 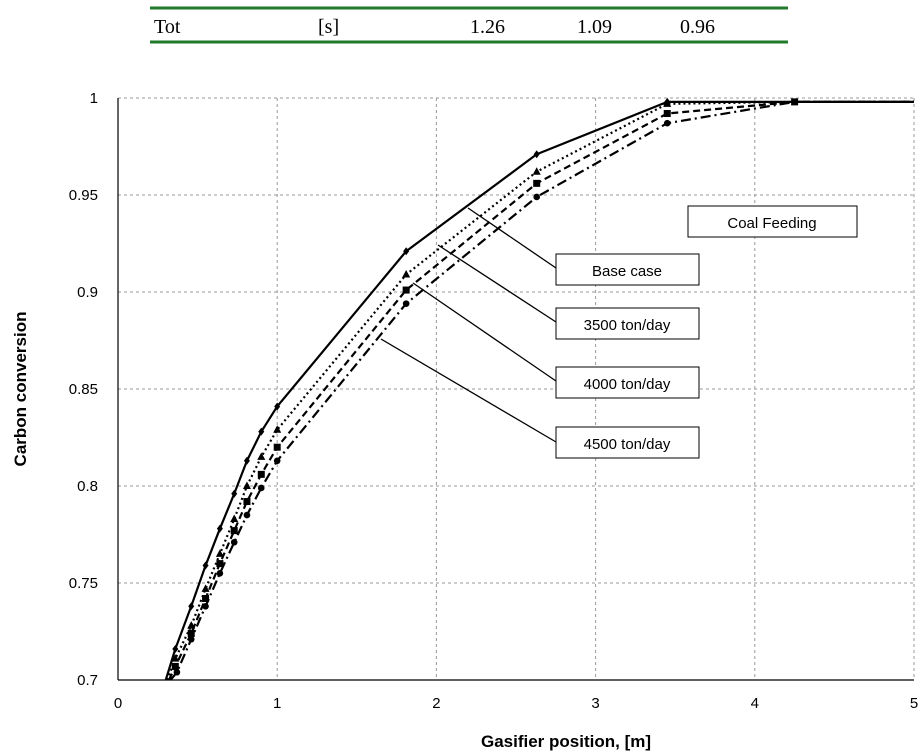 I want to click on y-tick-label: 0.9, so click(x=87, y=292).